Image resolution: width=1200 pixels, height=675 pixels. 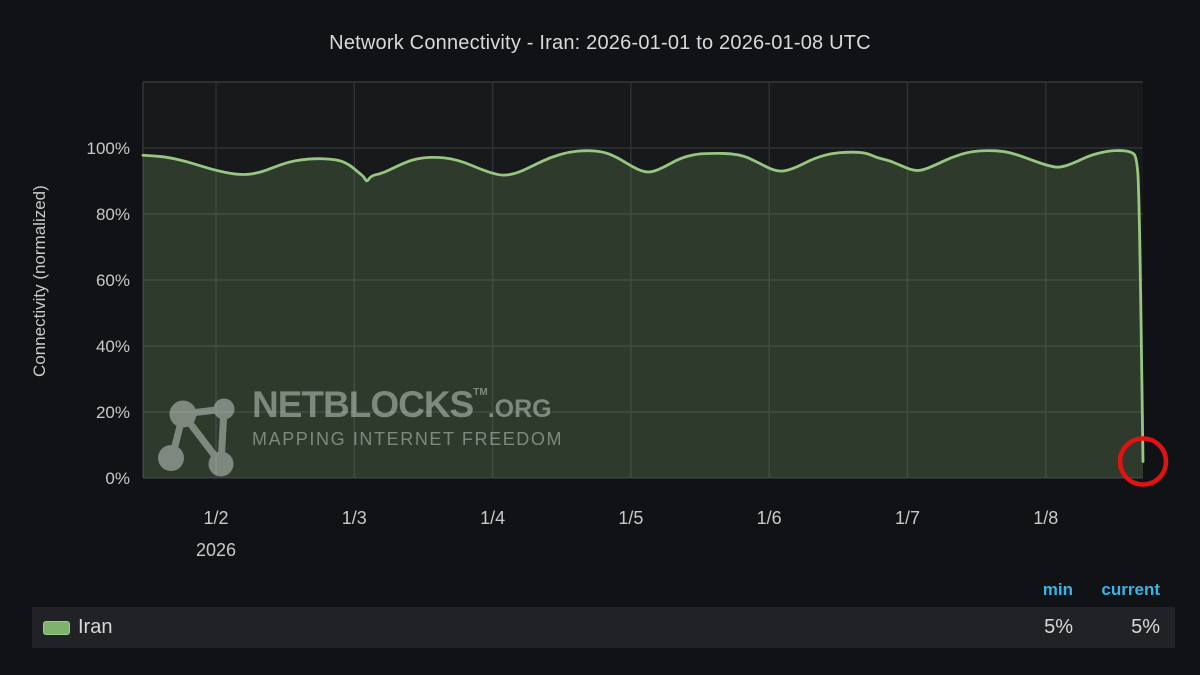 What do you see at coordinates (603, 590) in the screenshot?
I see `legend-headers: min current` at bounding box center [603, 590].